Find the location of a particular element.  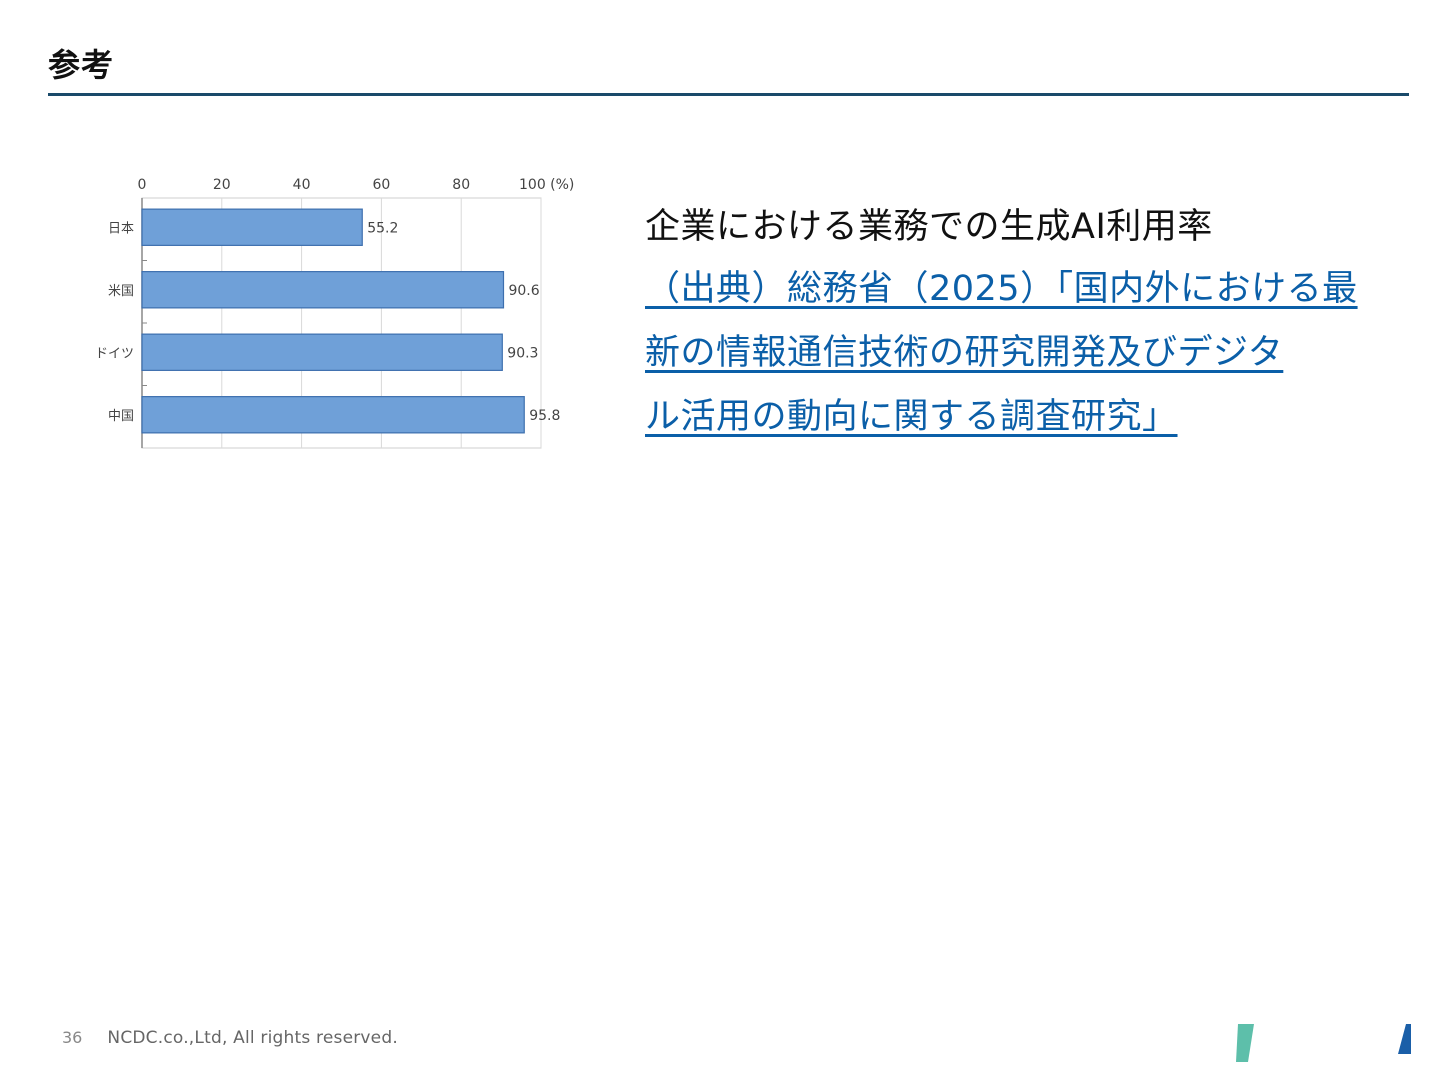

page-number: 36 is located at coordinates (72, 1037).